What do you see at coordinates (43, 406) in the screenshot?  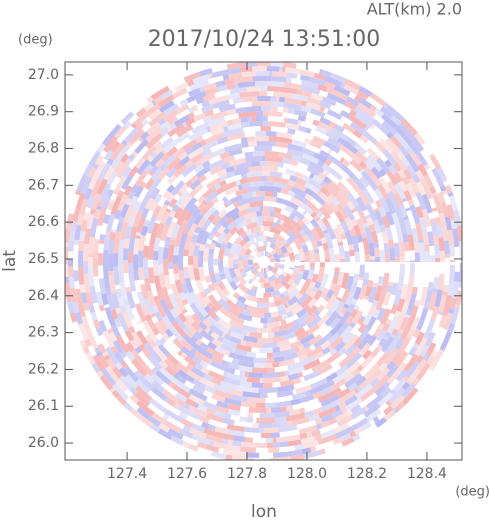 I see `y-tick-label: 26.1` at bounding box center [43, 406].